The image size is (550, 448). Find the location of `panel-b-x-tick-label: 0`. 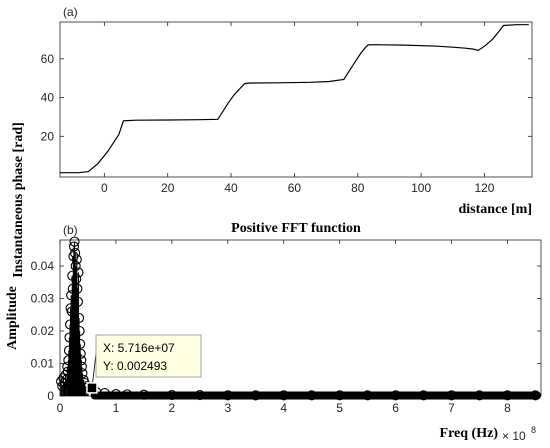

panel-b-x-tick-label: 0 is located at coordinates (60, 408).